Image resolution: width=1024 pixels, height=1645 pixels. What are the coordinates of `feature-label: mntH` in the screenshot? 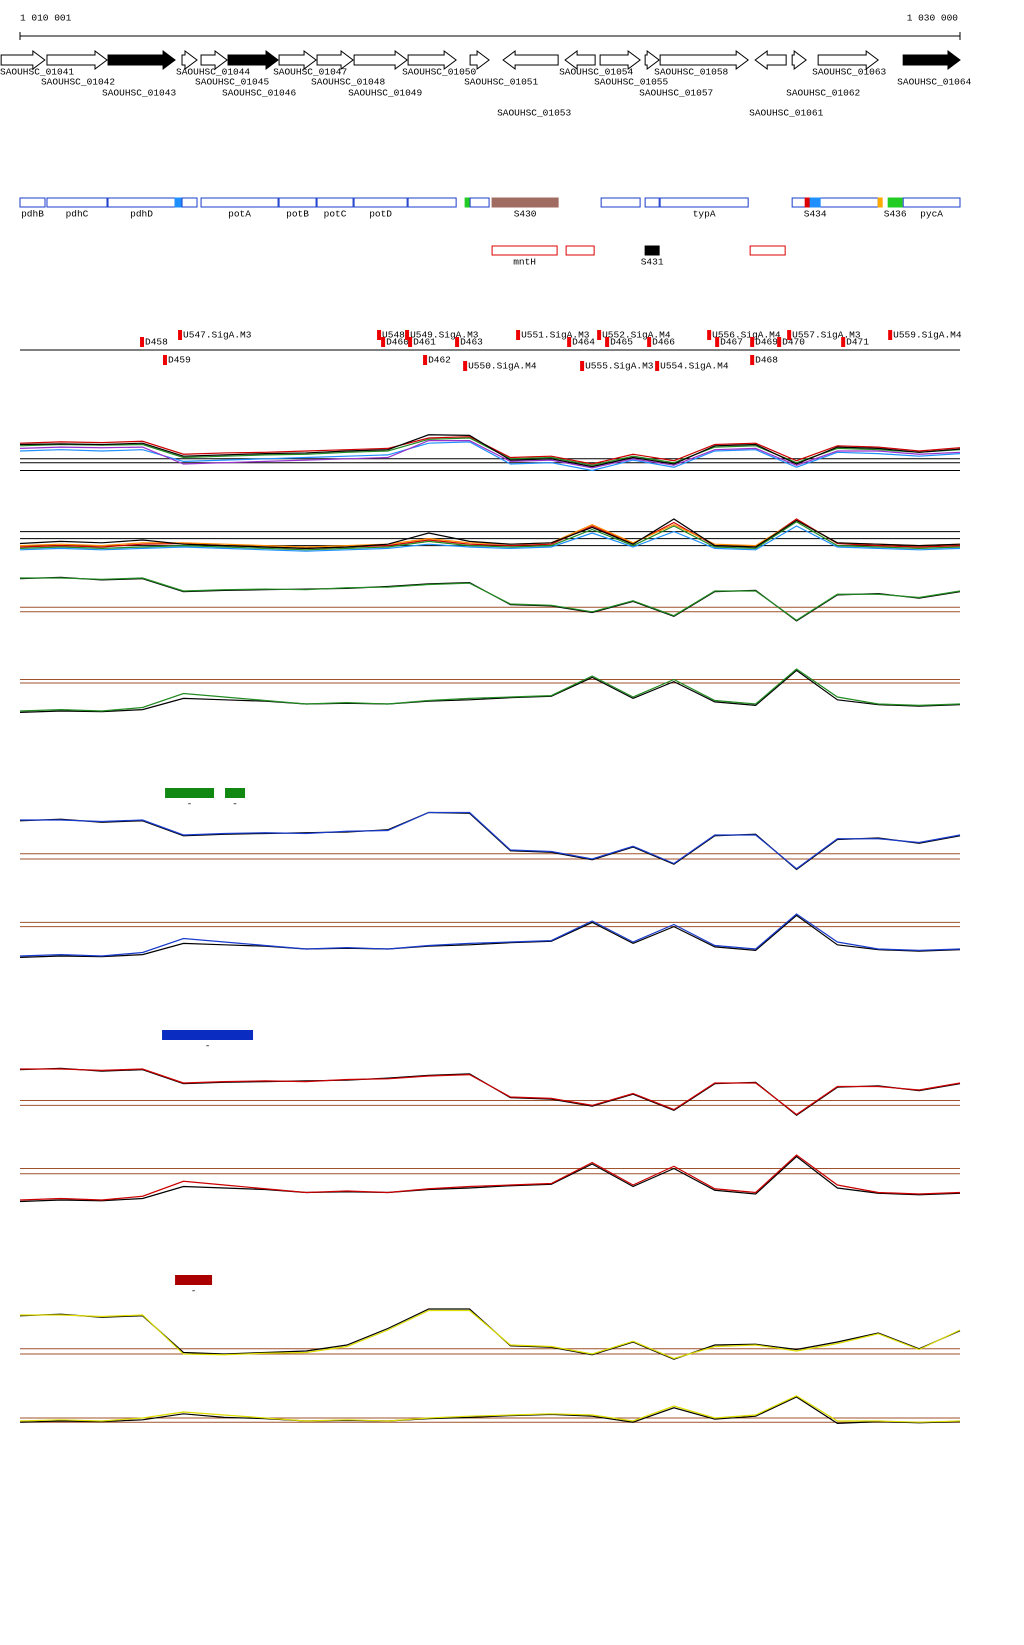 It's located at (524, 262).